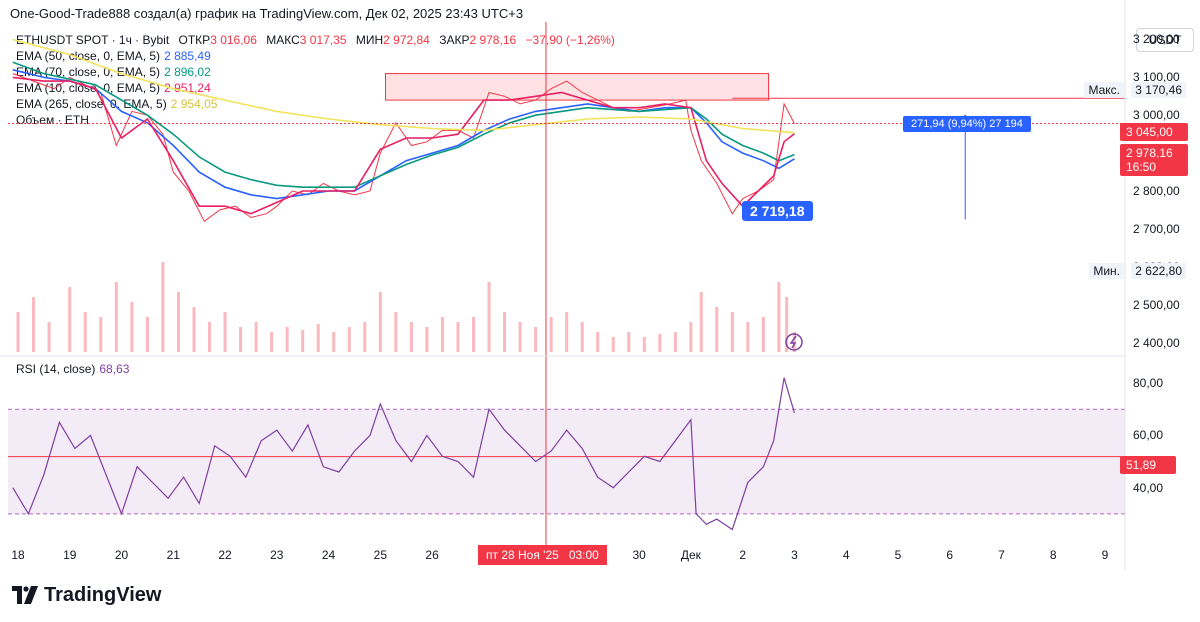 Image resolution: width=1200 pixels, height=622 pixels. I want to click on supply-zone, so click(577, 87).